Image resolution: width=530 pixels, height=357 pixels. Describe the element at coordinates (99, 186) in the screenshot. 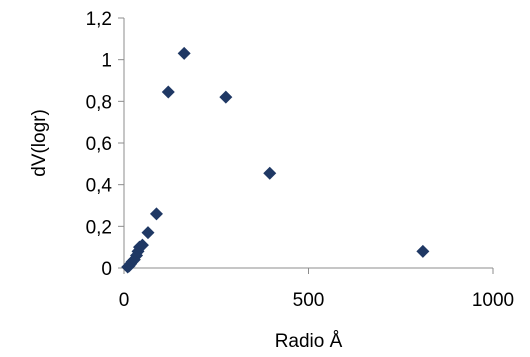

I see `y-tick-label: 0,4` at that location.